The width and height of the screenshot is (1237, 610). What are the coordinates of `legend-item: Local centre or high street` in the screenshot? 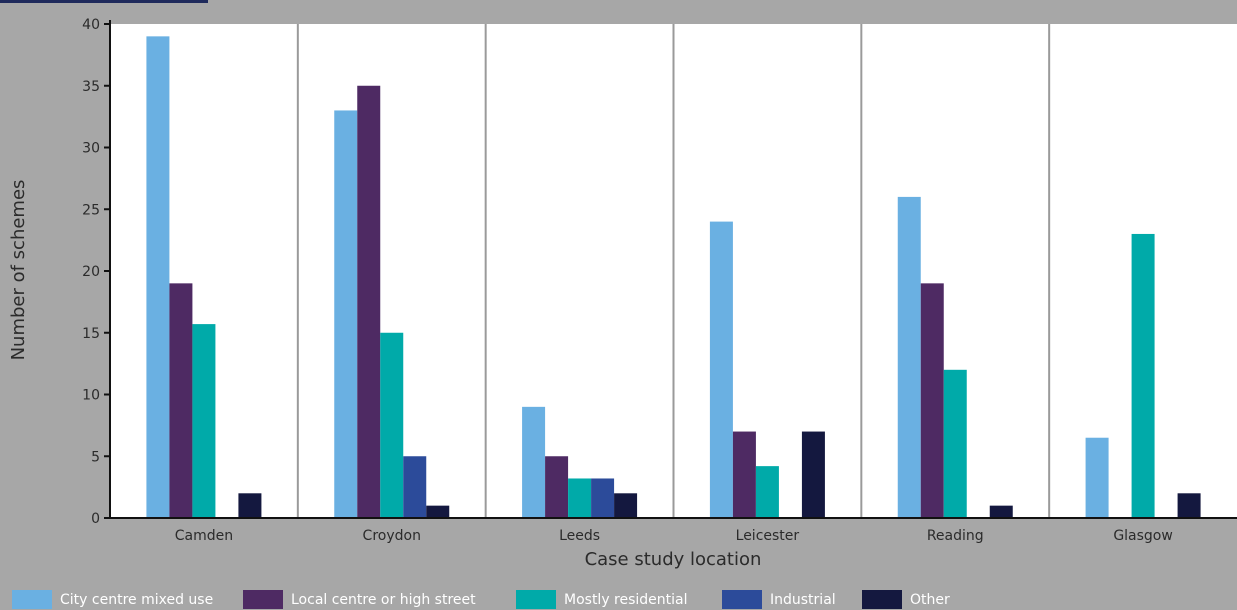 It's located at (359, 599).